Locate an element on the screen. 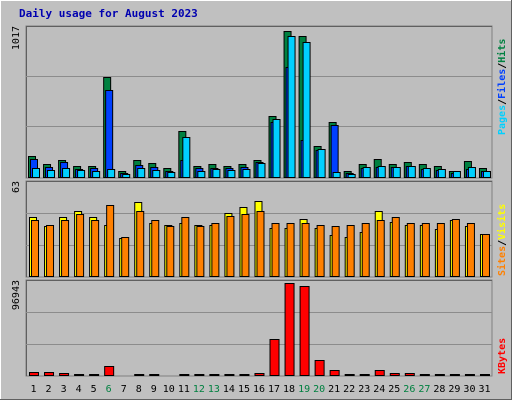 This screenshot has height=400, width=512. x-tick-label-9: 9 is located at coordinates (154, 389).